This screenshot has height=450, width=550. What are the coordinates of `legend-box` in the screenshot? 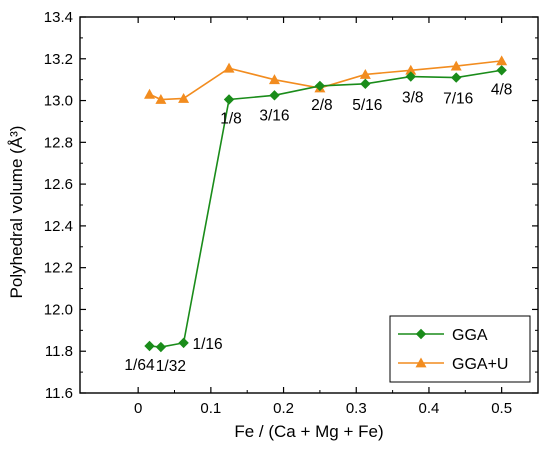 It's located at (460, 349).